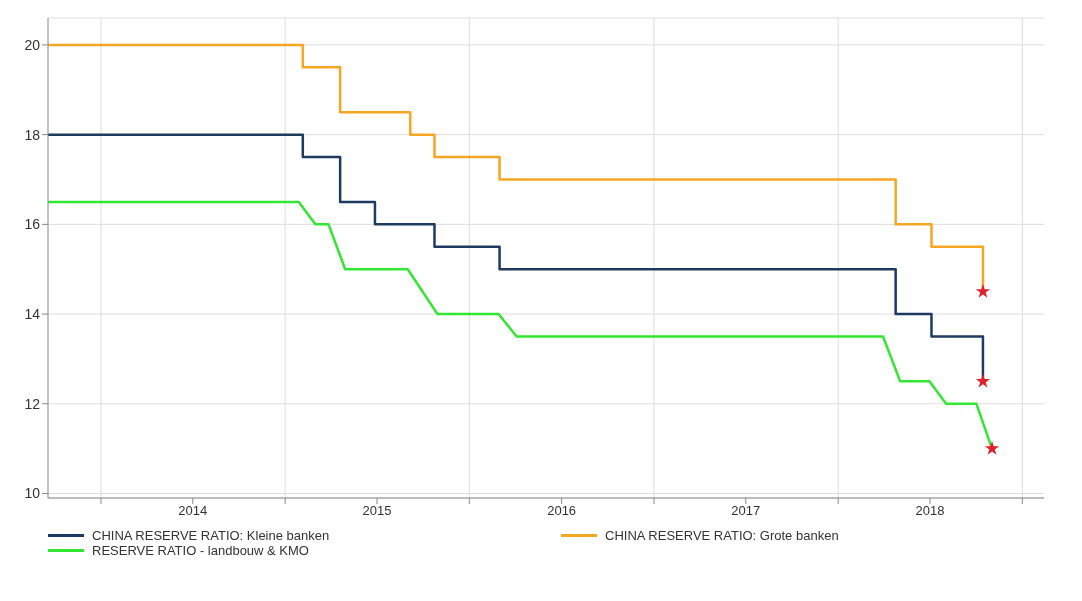 The image size is (1082, 601). I want to click on x-tick-label: 2018, so click(930, 511).